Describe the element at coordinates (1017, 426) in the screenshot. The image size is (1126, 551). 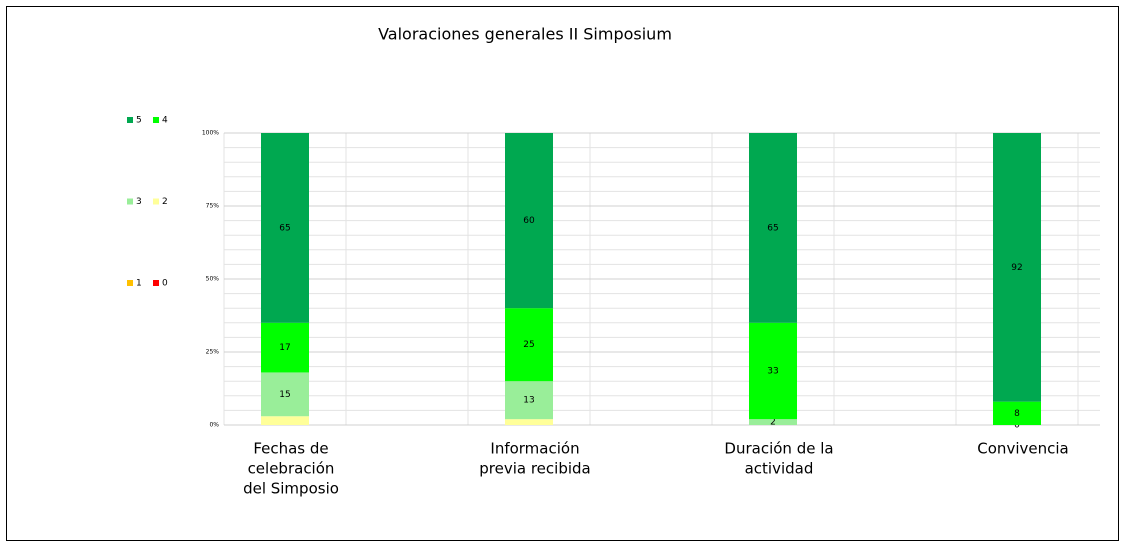
I see `data-label: 0` at that location.